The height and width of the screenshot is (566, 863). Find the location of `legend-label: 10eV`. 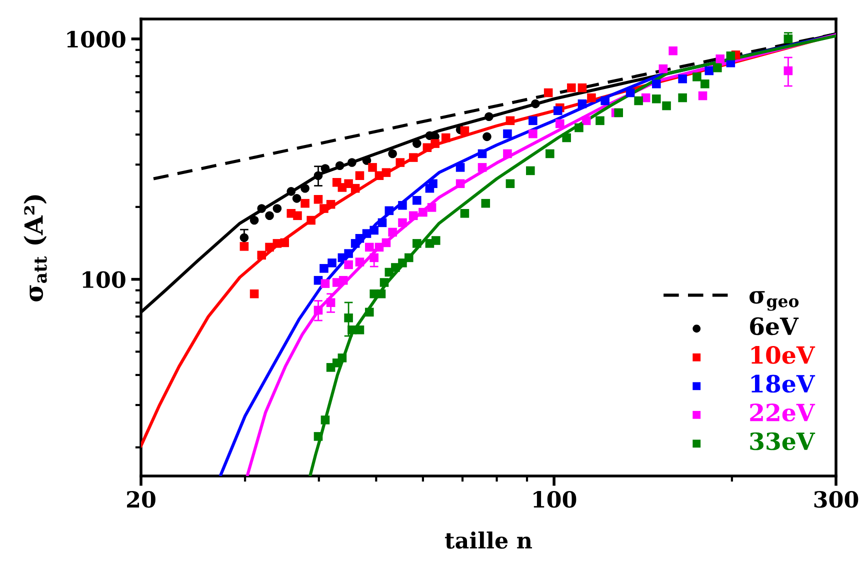

legend-label: 10eV is located at coordinates (783, 355).